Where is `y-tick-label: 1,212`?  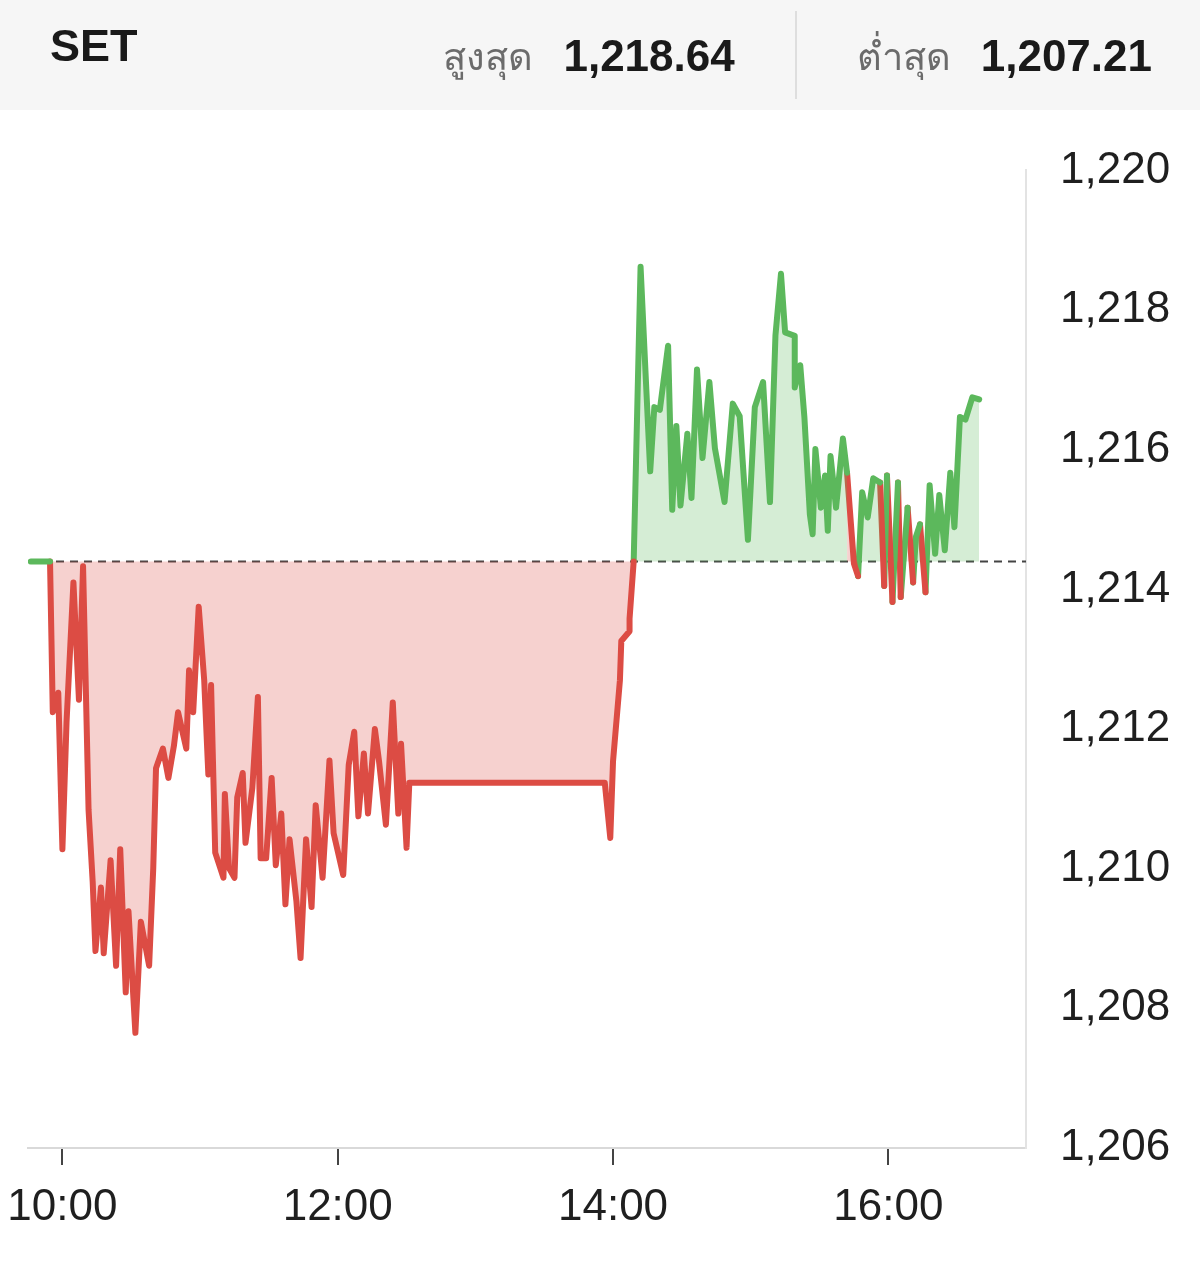 y-tick-label: 1,212 is located at coordinates (1115, 726).